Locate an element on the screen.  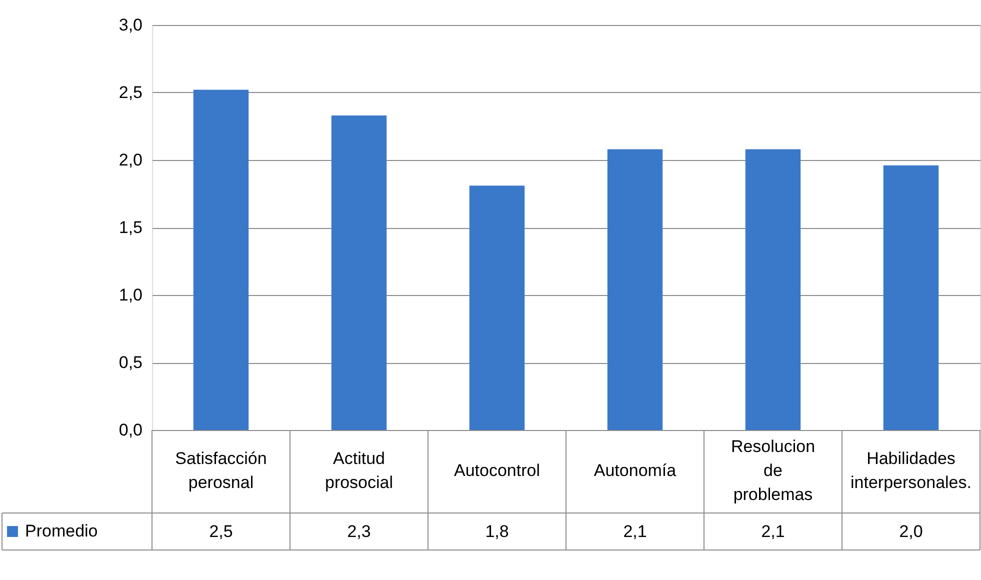
data-label: 2,3 is located at coordinates (359, 531).